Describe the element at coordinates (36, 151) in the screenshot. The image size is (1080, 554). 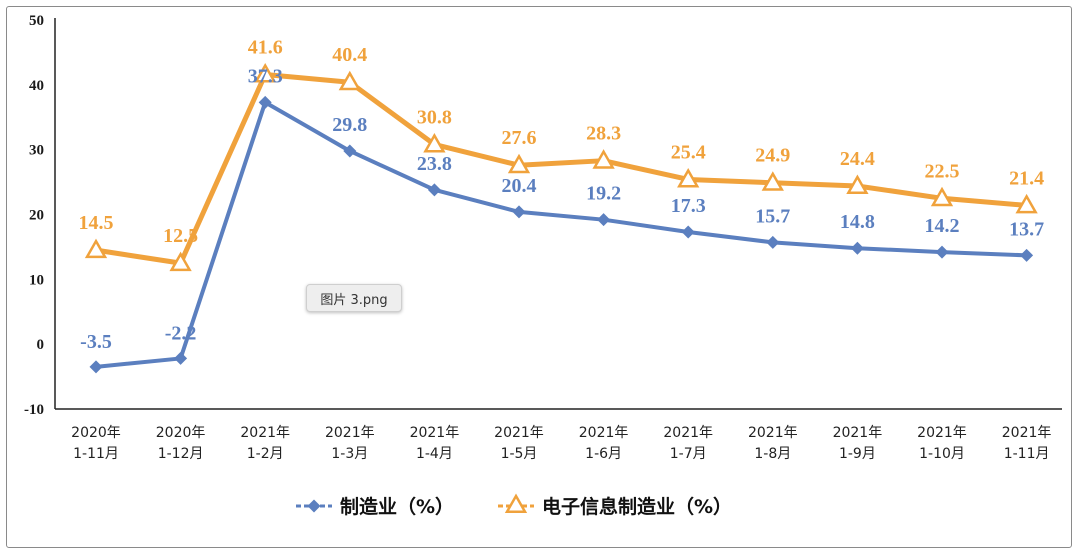
I see `y-tick-label: 30` at that location.